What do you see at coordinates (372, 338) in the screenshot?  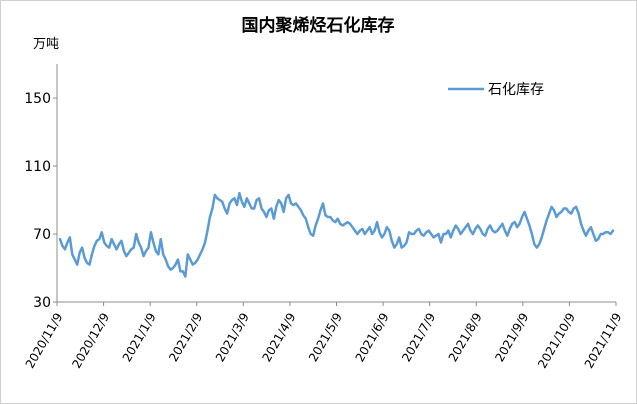 I see `x-tick-label: 2021/6/9` at bounding box center [372, 338].